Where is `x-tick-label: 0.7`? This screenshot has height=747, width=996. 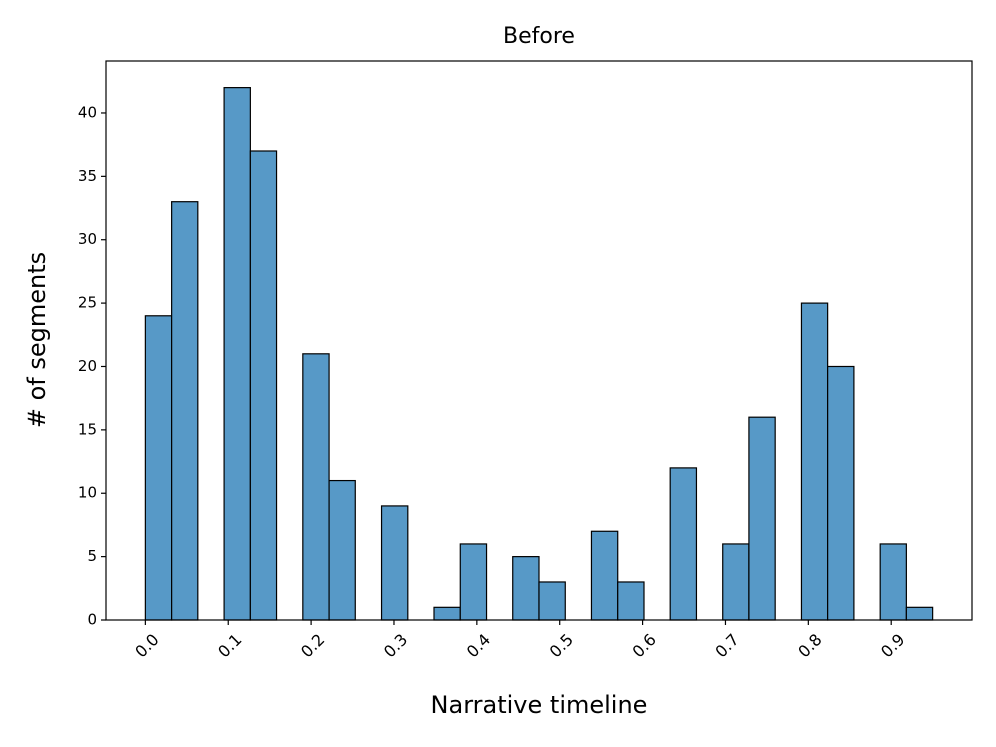 x-tick-label: 0.7 is located at coordinates (726, 645).